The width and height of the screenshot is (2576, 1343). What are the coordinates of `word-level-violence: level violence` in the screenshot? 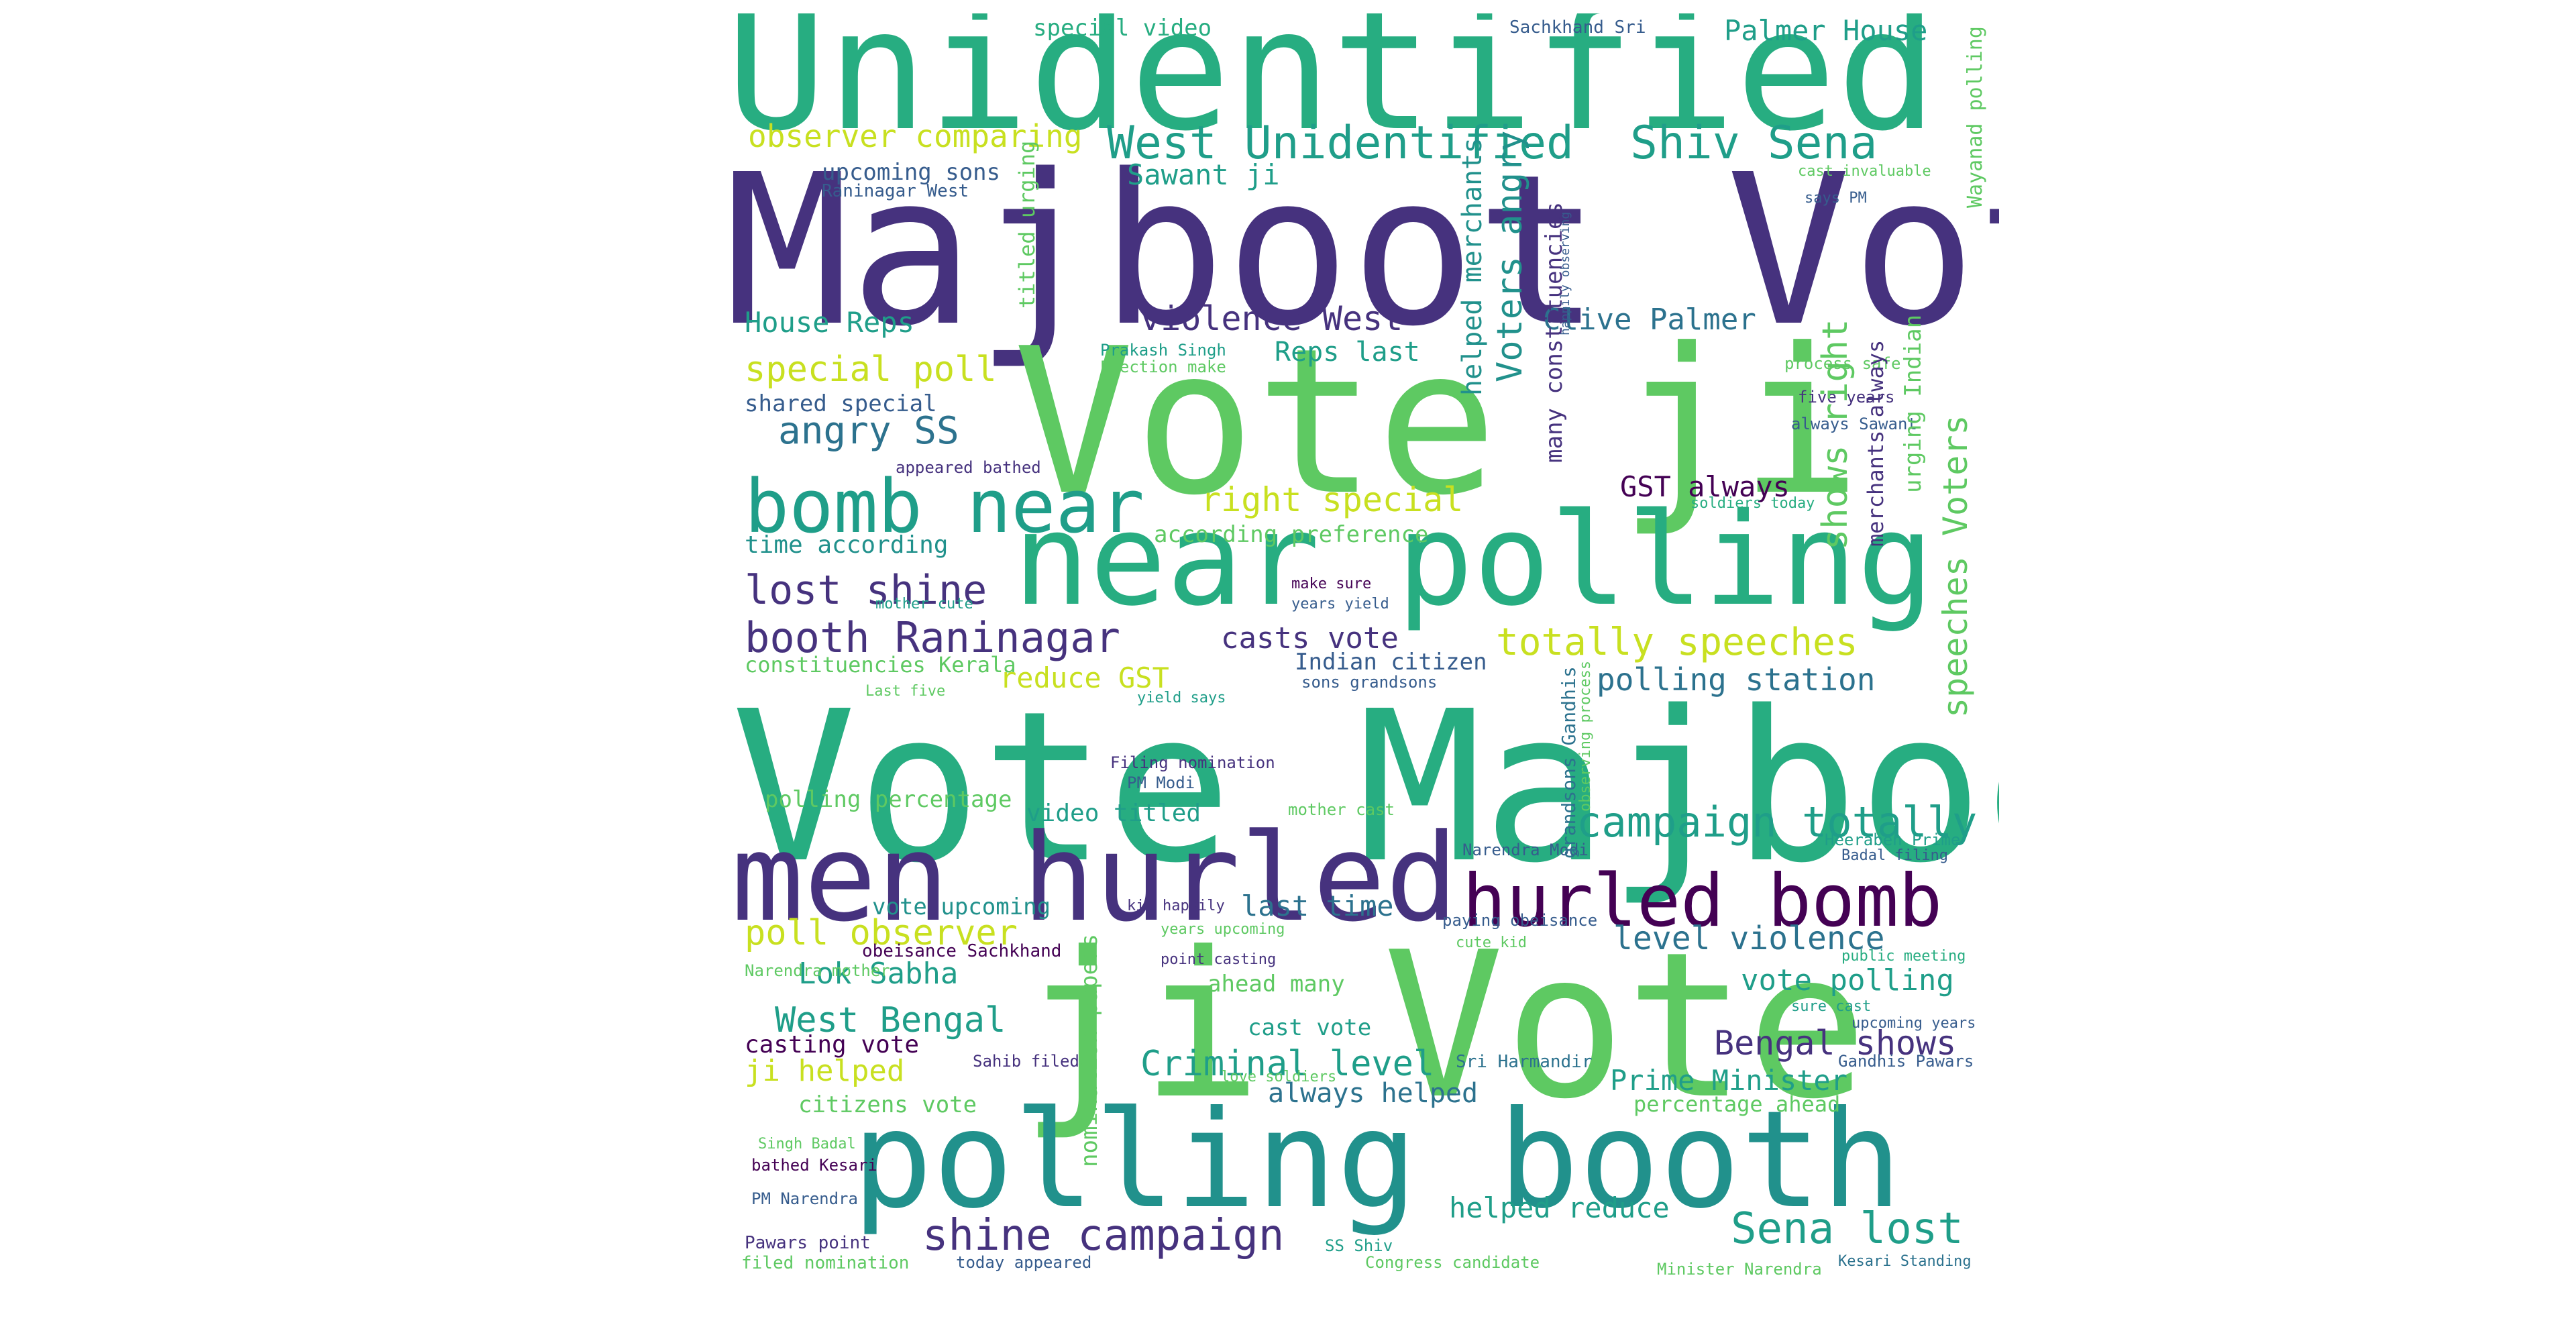 It's located at (1749, 938).